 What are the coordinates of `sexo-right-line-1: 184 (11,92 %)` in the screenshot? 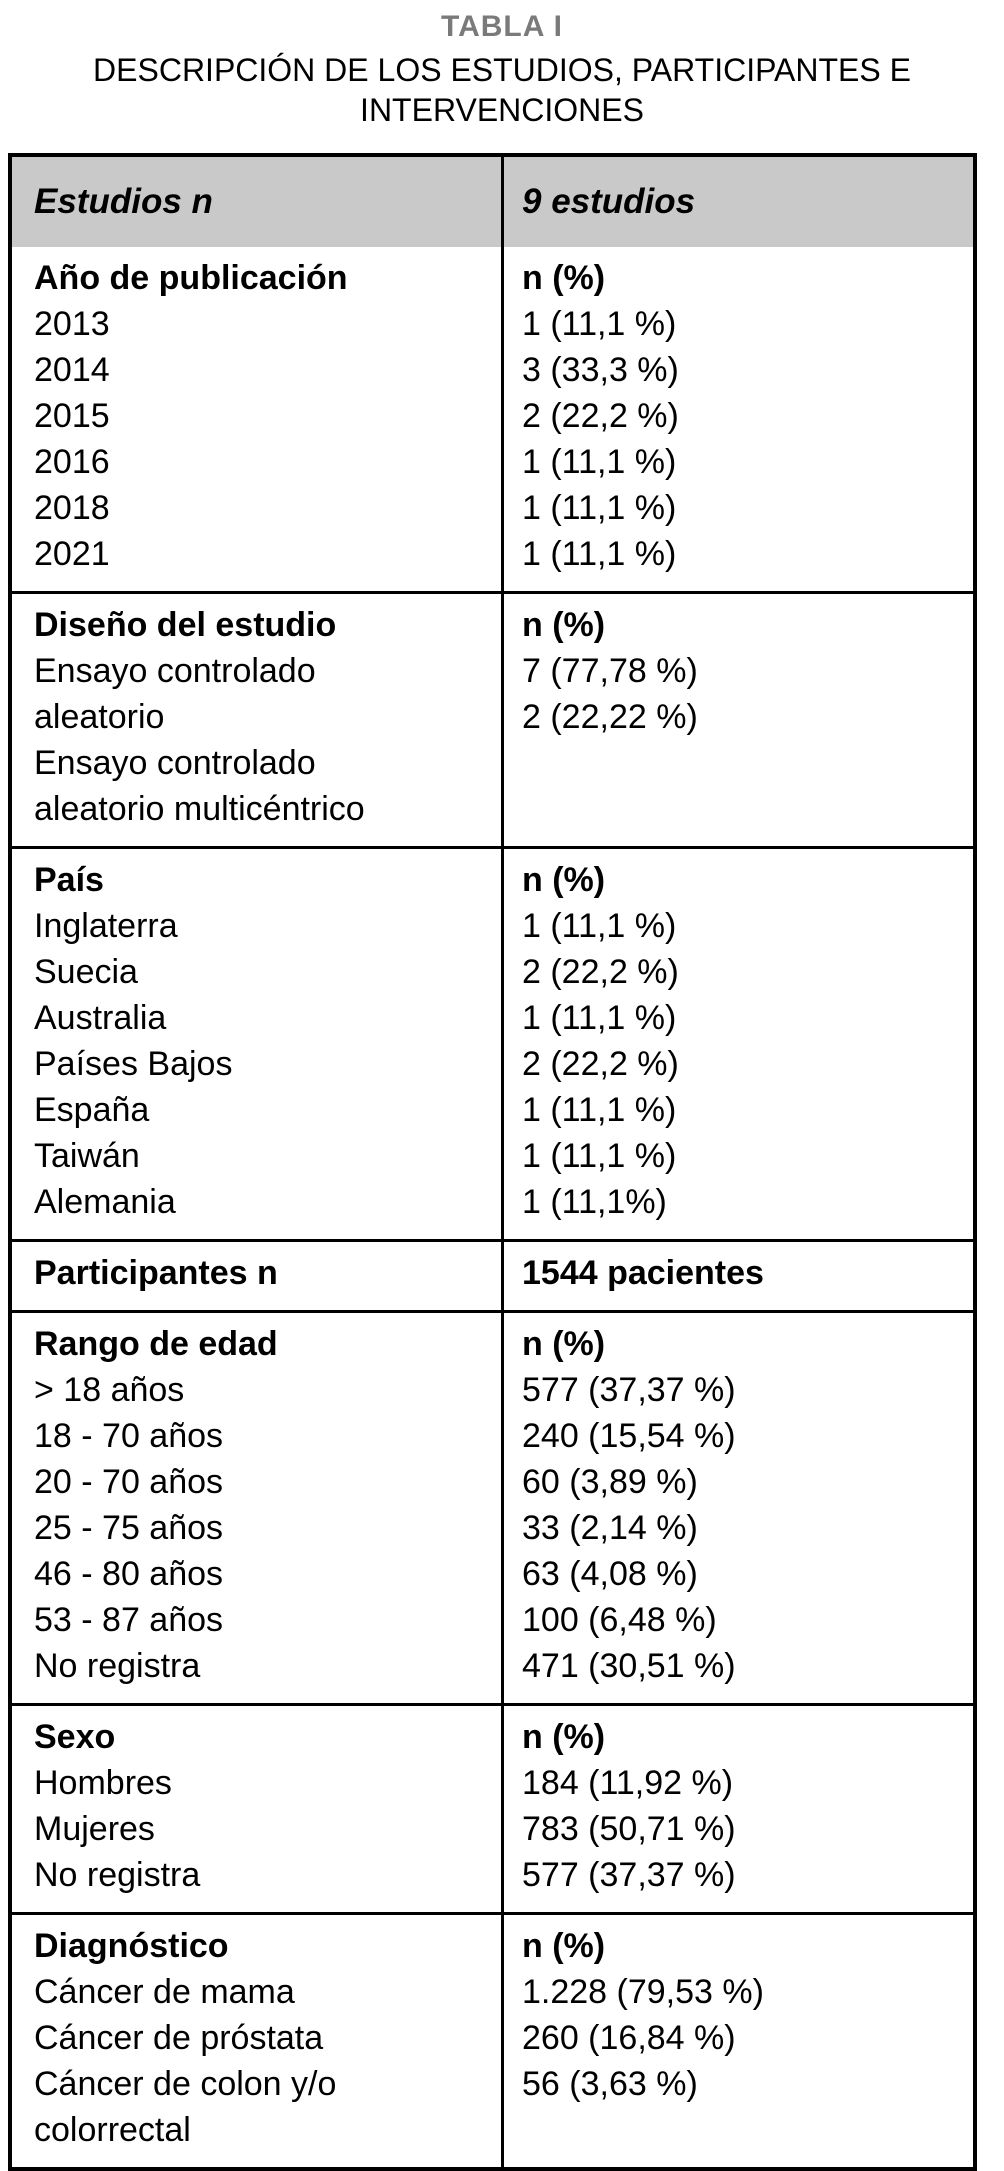 It's located at (628, 1782).